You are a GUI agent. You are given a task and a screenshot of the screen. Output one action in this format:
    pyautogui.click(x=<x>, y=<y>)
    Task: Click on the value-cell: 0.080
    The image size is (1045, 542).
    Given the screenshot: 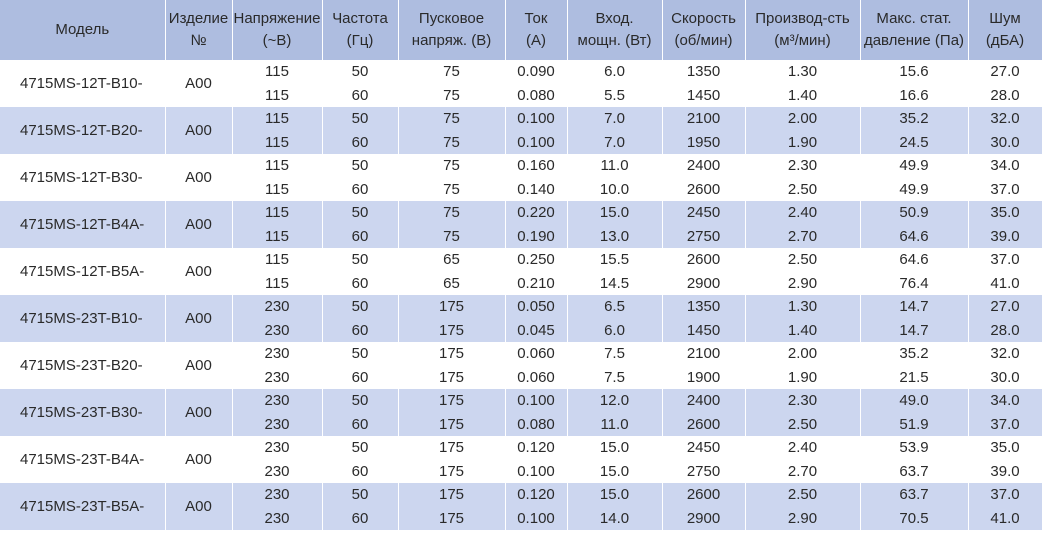 What is the action you would take?
    pyautogui.click(x=536, y=95)
    